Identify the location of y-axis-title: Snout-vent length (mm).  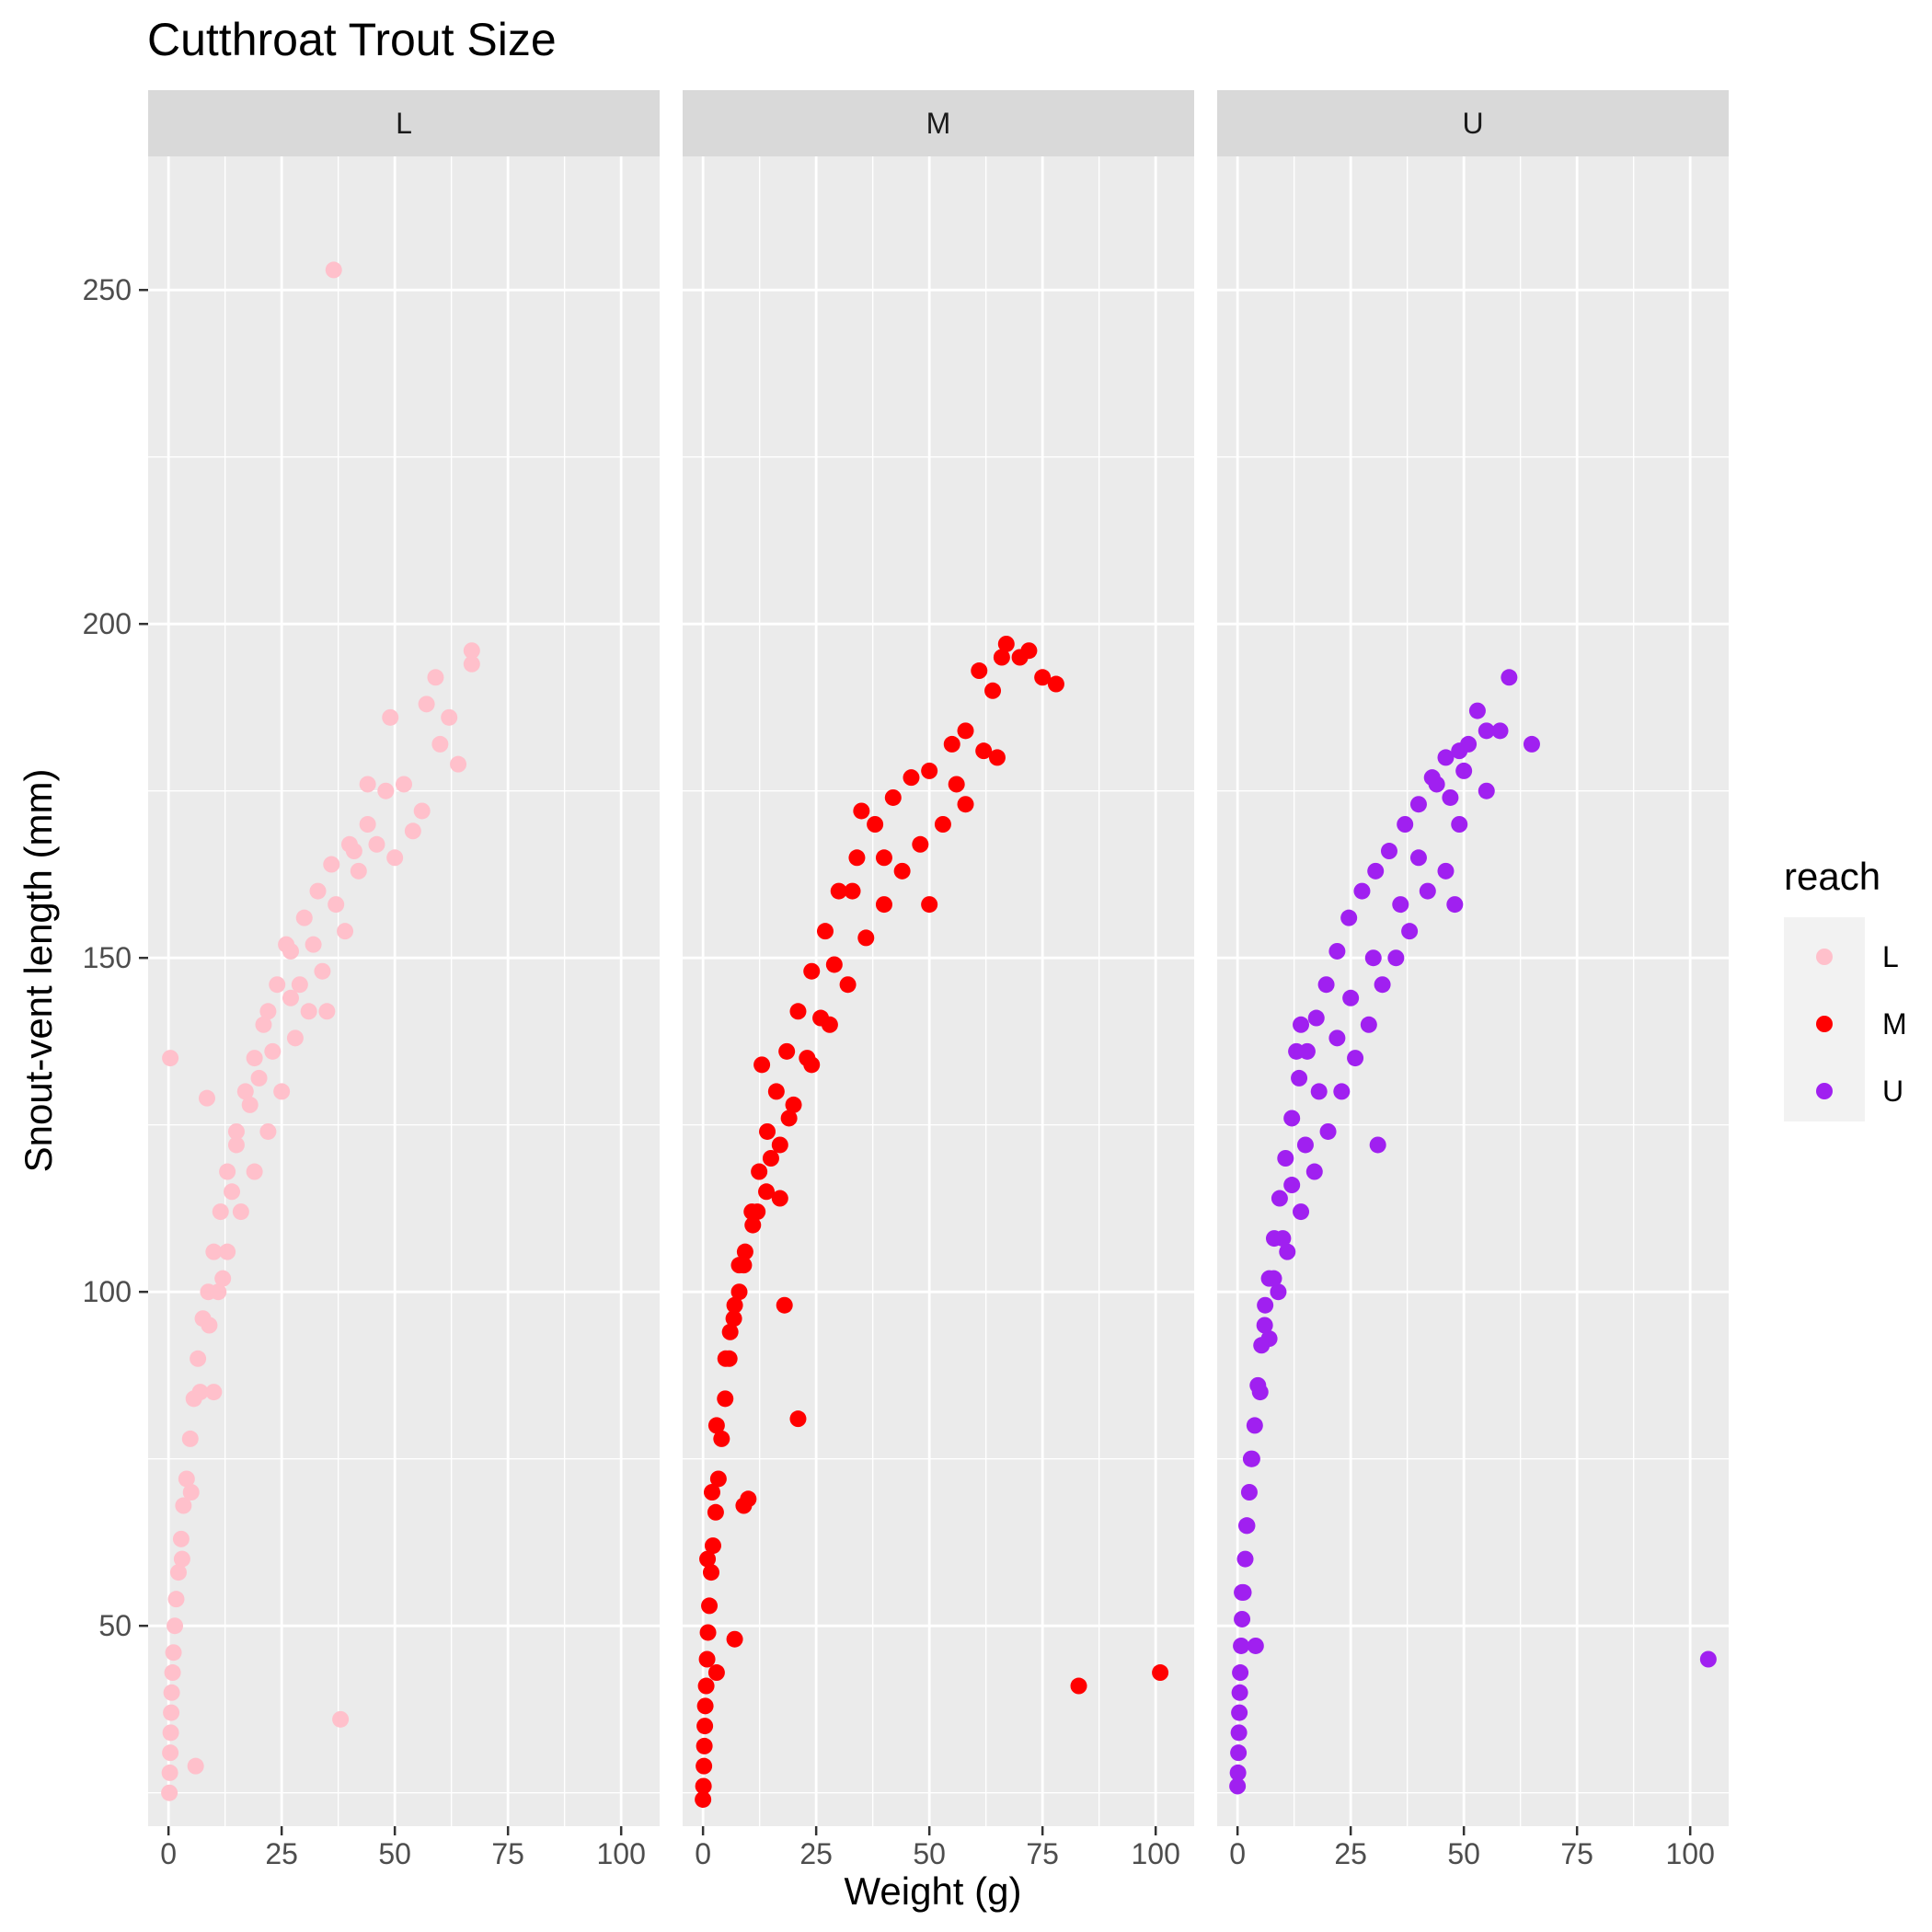
(38, 971).